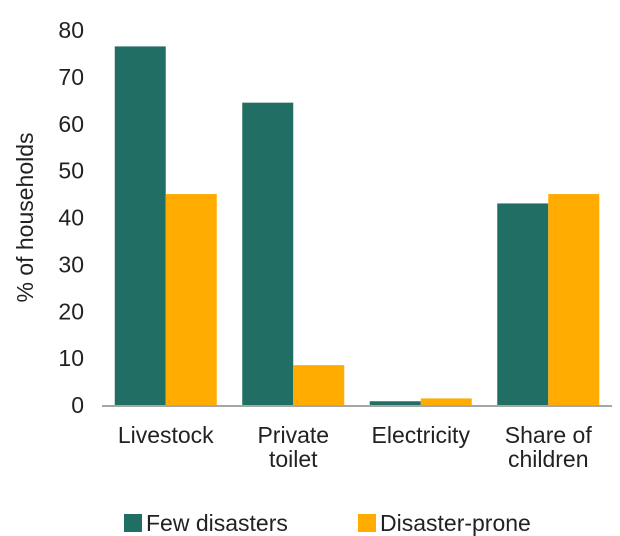 This screenshot has width=620, height=536. Describe the element at coordinates (71, 311) in the screenshot. I see `y-tick-label: 20` at that location.